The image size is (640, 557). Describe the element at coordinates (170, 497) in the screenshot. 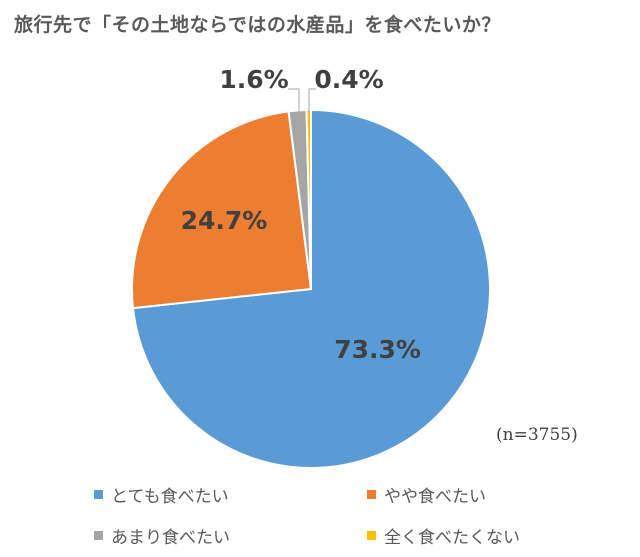

I see `legend-label-very-want: とても食べたい` at that location.